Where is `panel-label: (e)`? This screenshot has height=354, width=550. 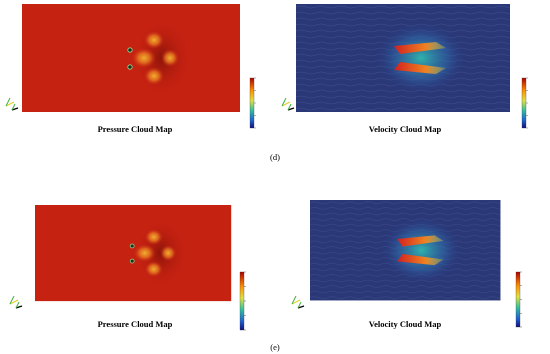 panel-label: (e) is located at coordinates (275, 347).